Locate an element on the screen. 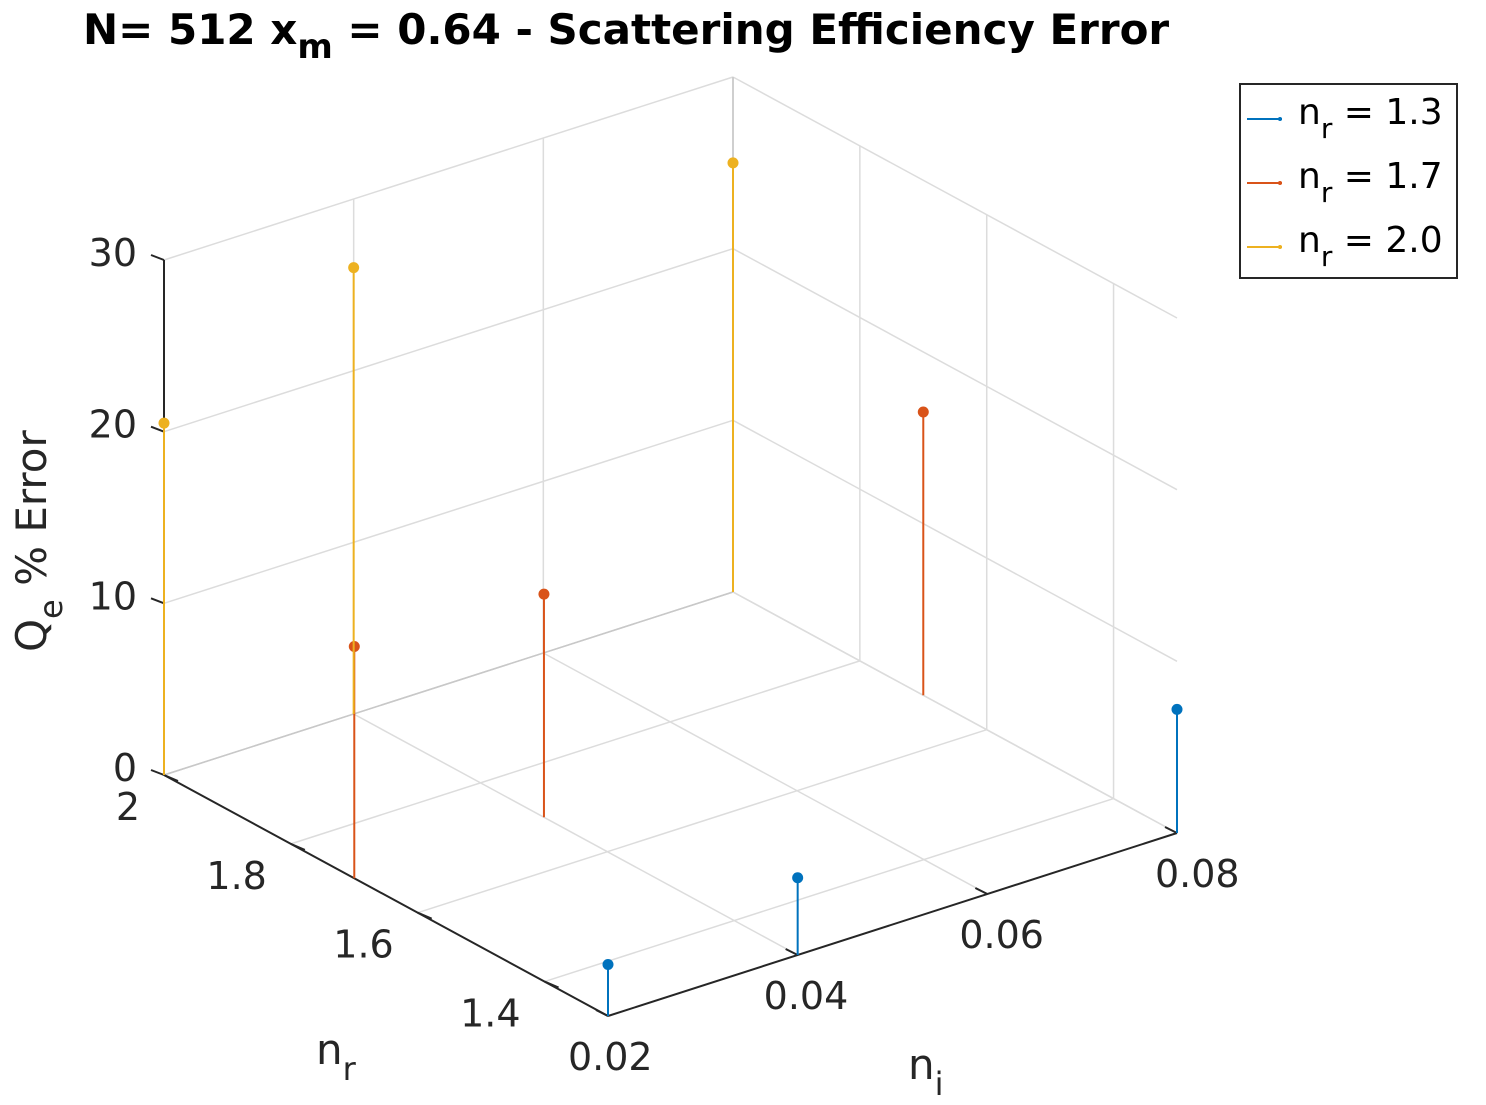 This screenshot has width=1486, height=1105. z-tick-label: 0 is located at coordinates (125, 768).